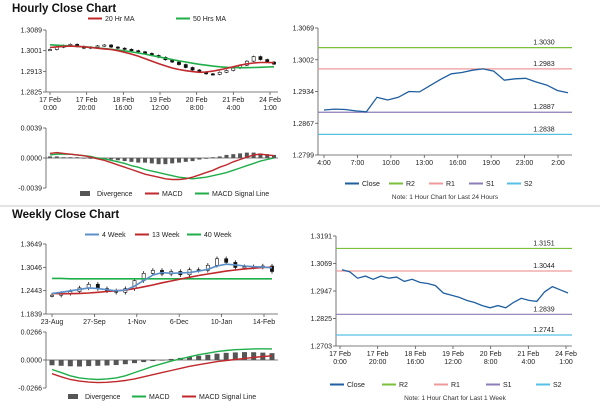  What do you see at coordinates (544, 309) in the screenshot?
I see `weekly-levels-level-label-s1: 1.2839` at bounding box center [544, 309].